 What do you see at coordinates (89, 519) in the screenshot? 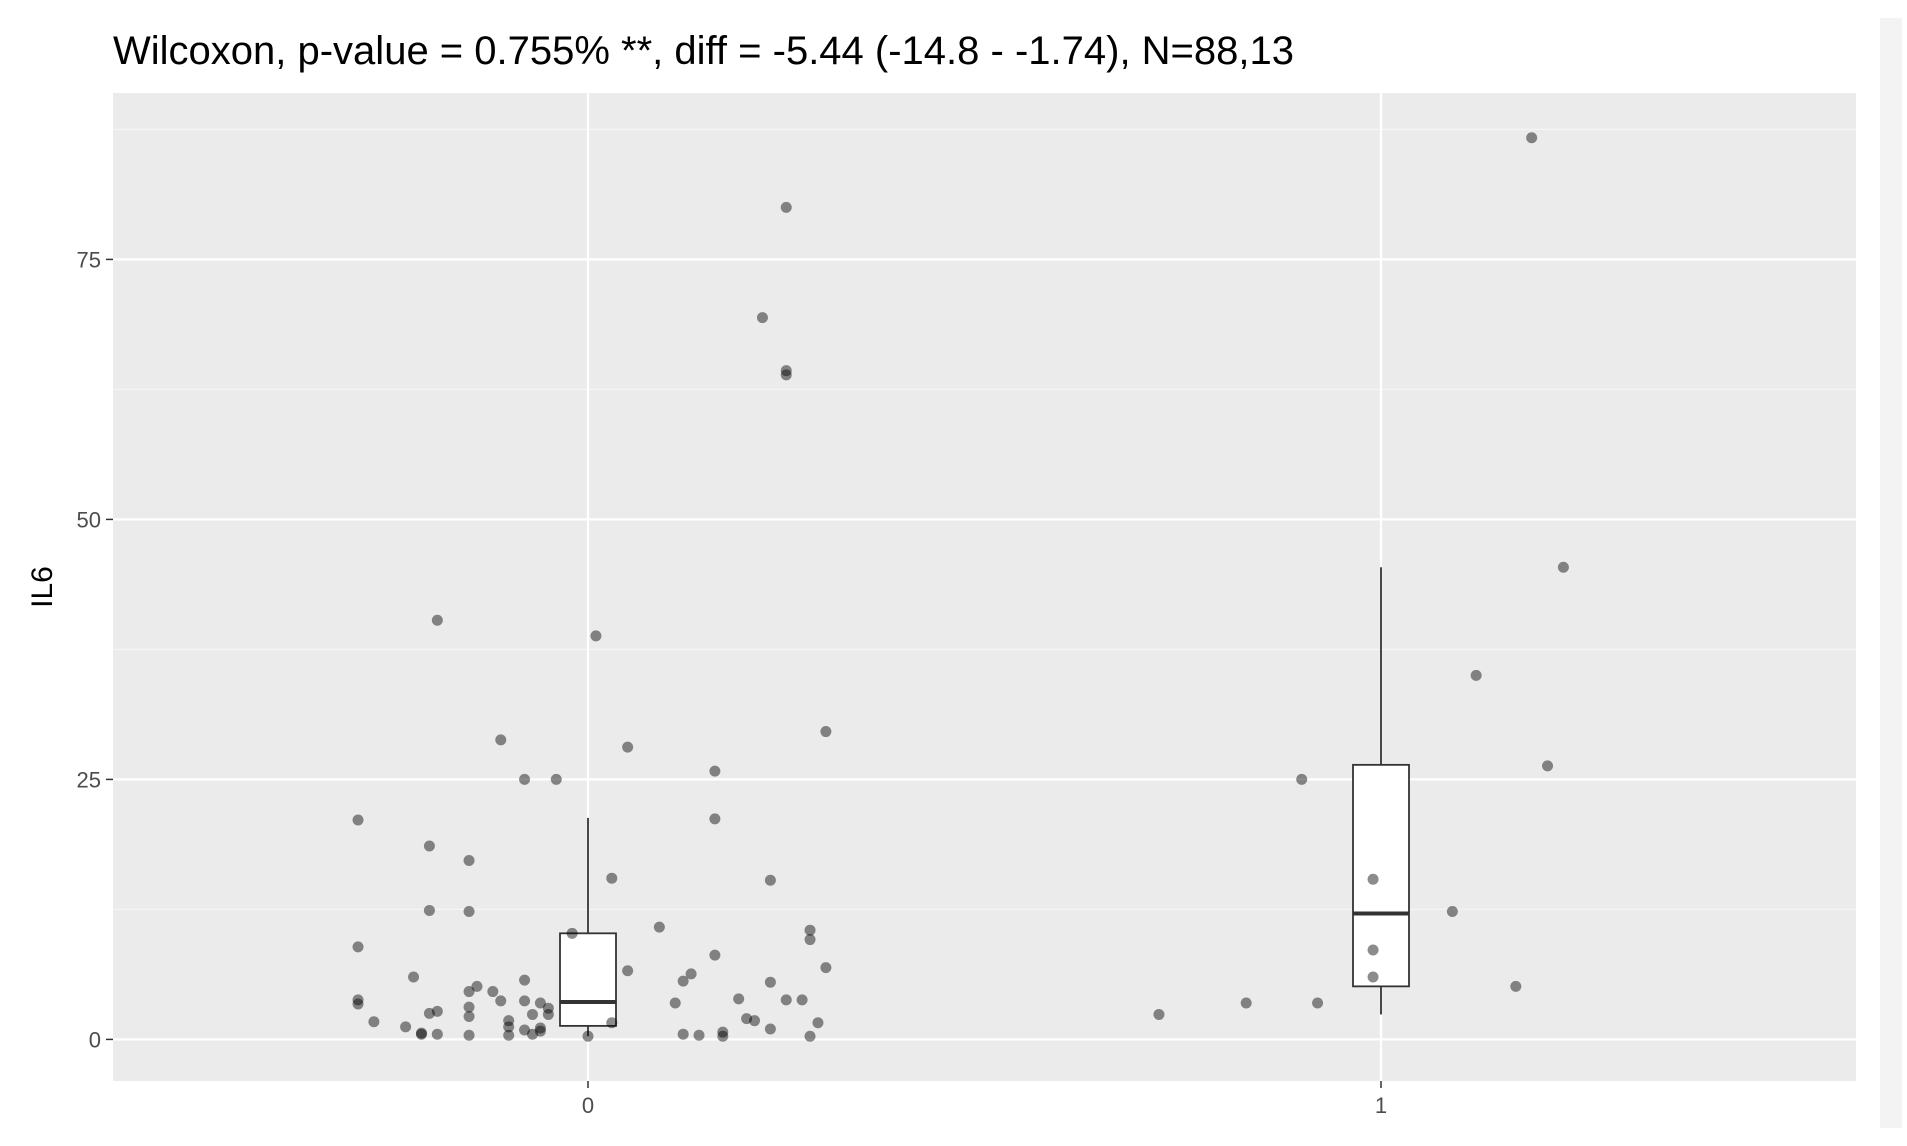
I see `y-tick-label: 50` at bounding box center [89, 519].